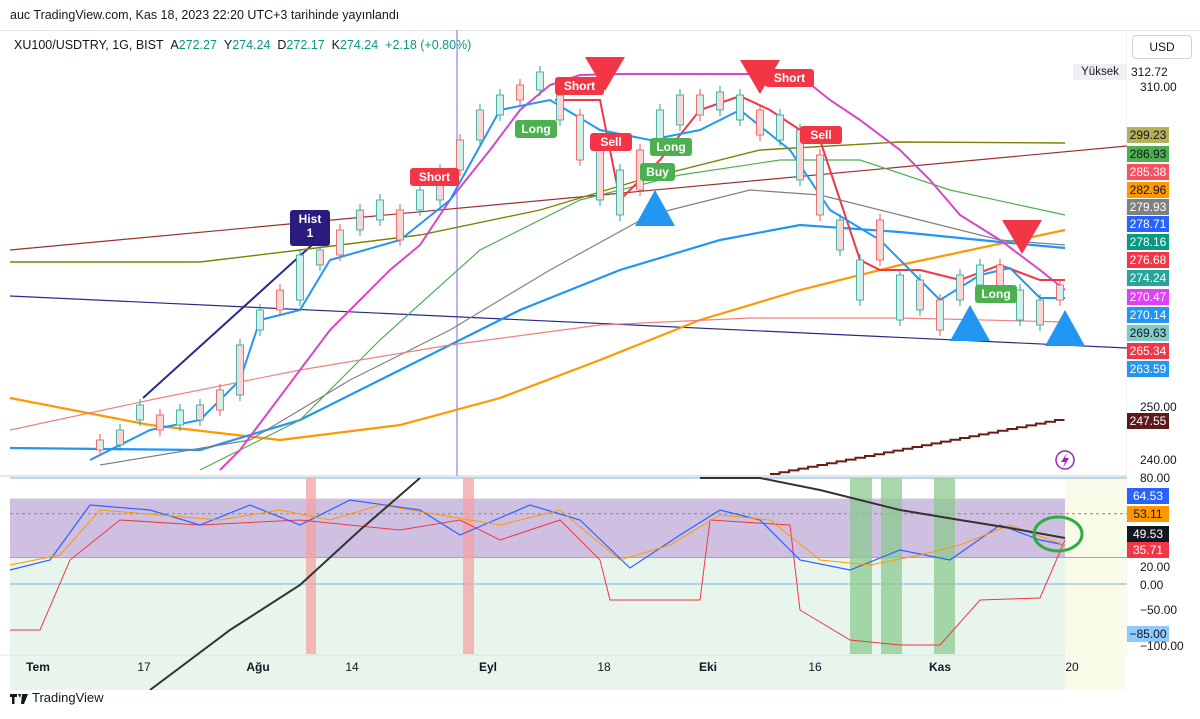 The image size is (1200, 719). I want to click on symbol-name: XU100/USDTRY, 1G, BIST, so click(89, 45).